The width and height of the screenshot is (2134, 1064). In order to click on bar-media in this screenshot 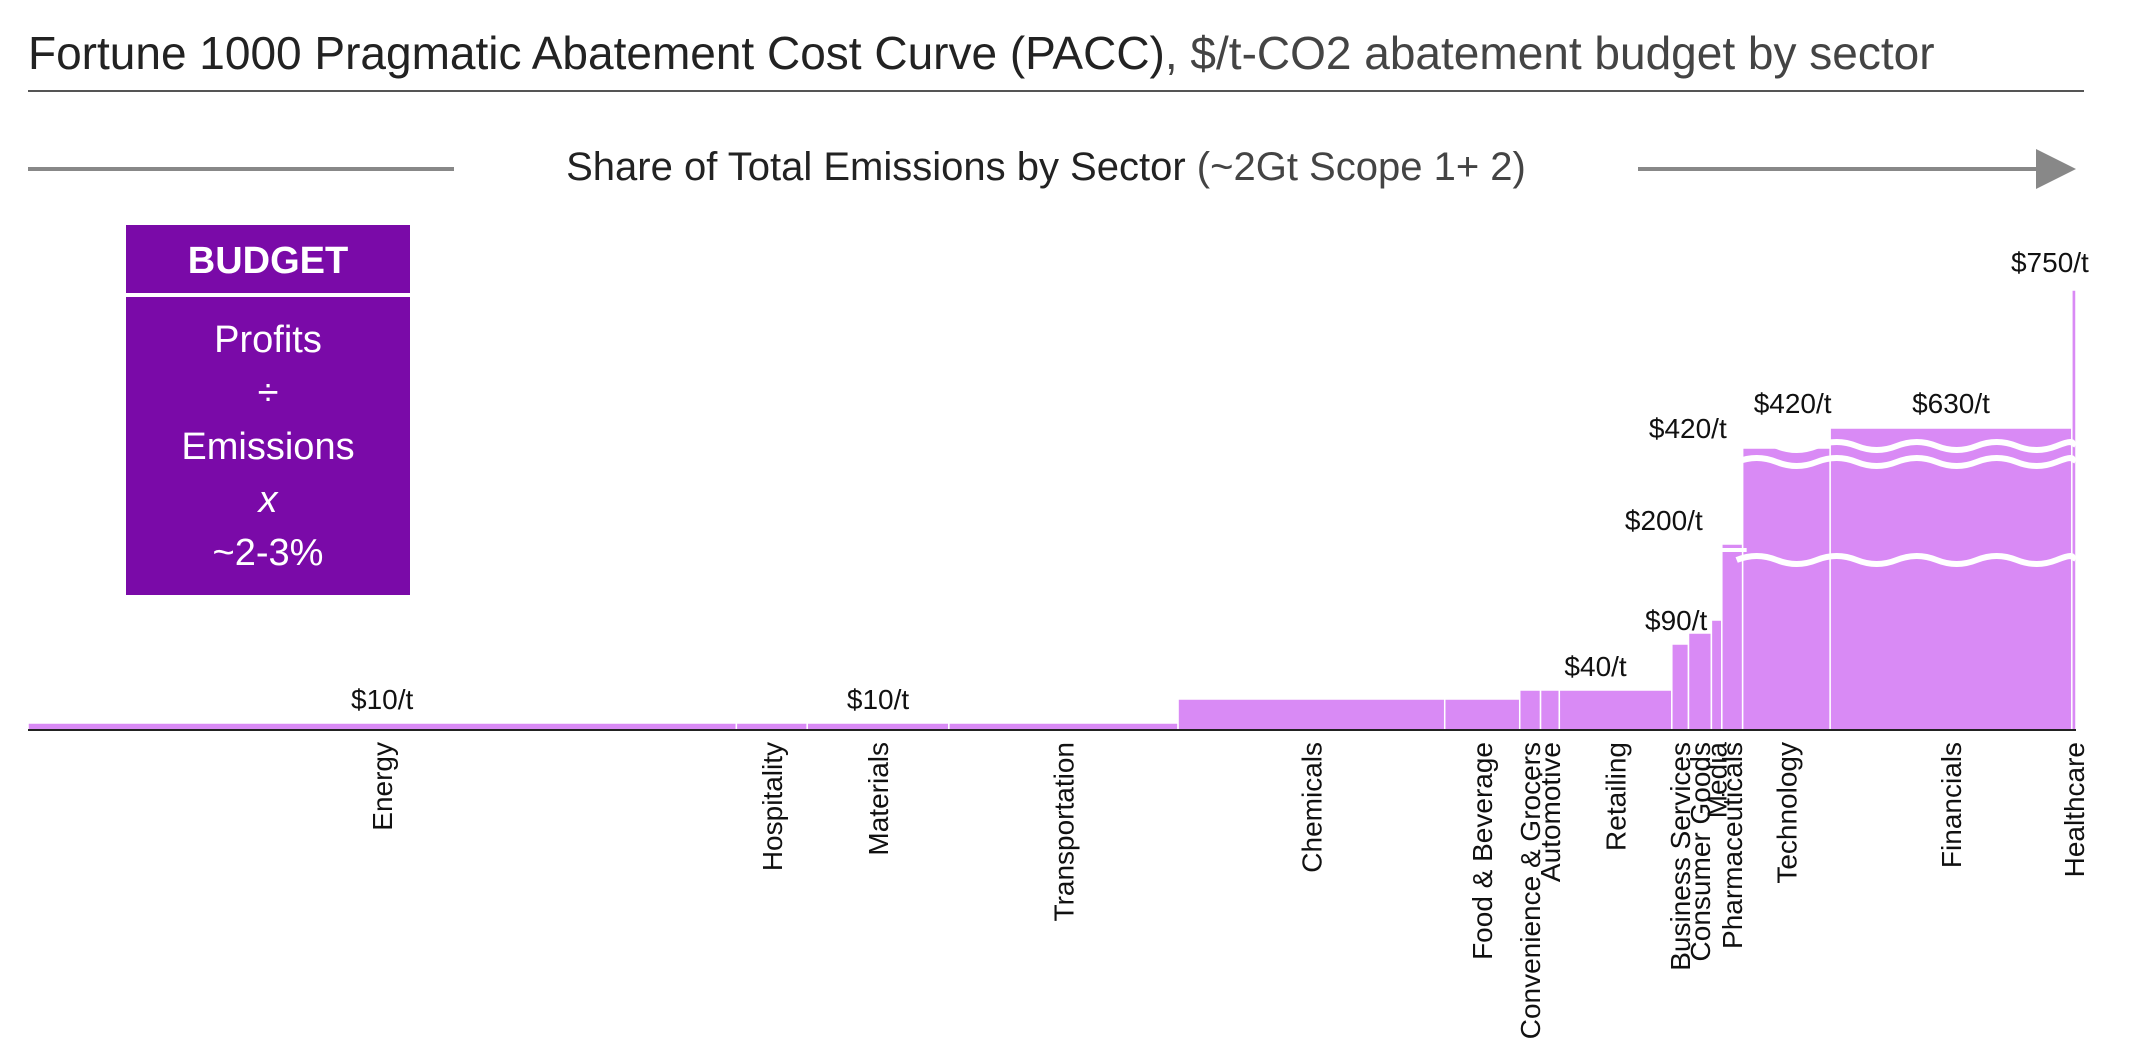, I will do `click(1716, 675)`.